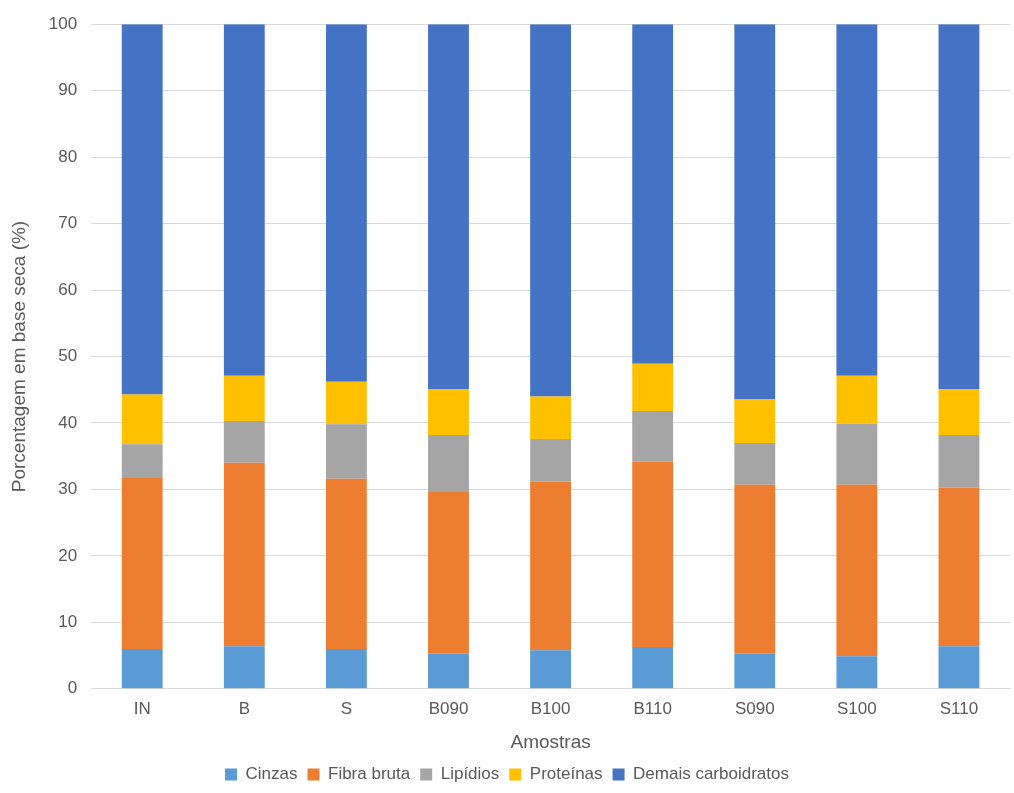  I want to click on y-tick-label: 40, so click(68, 422).